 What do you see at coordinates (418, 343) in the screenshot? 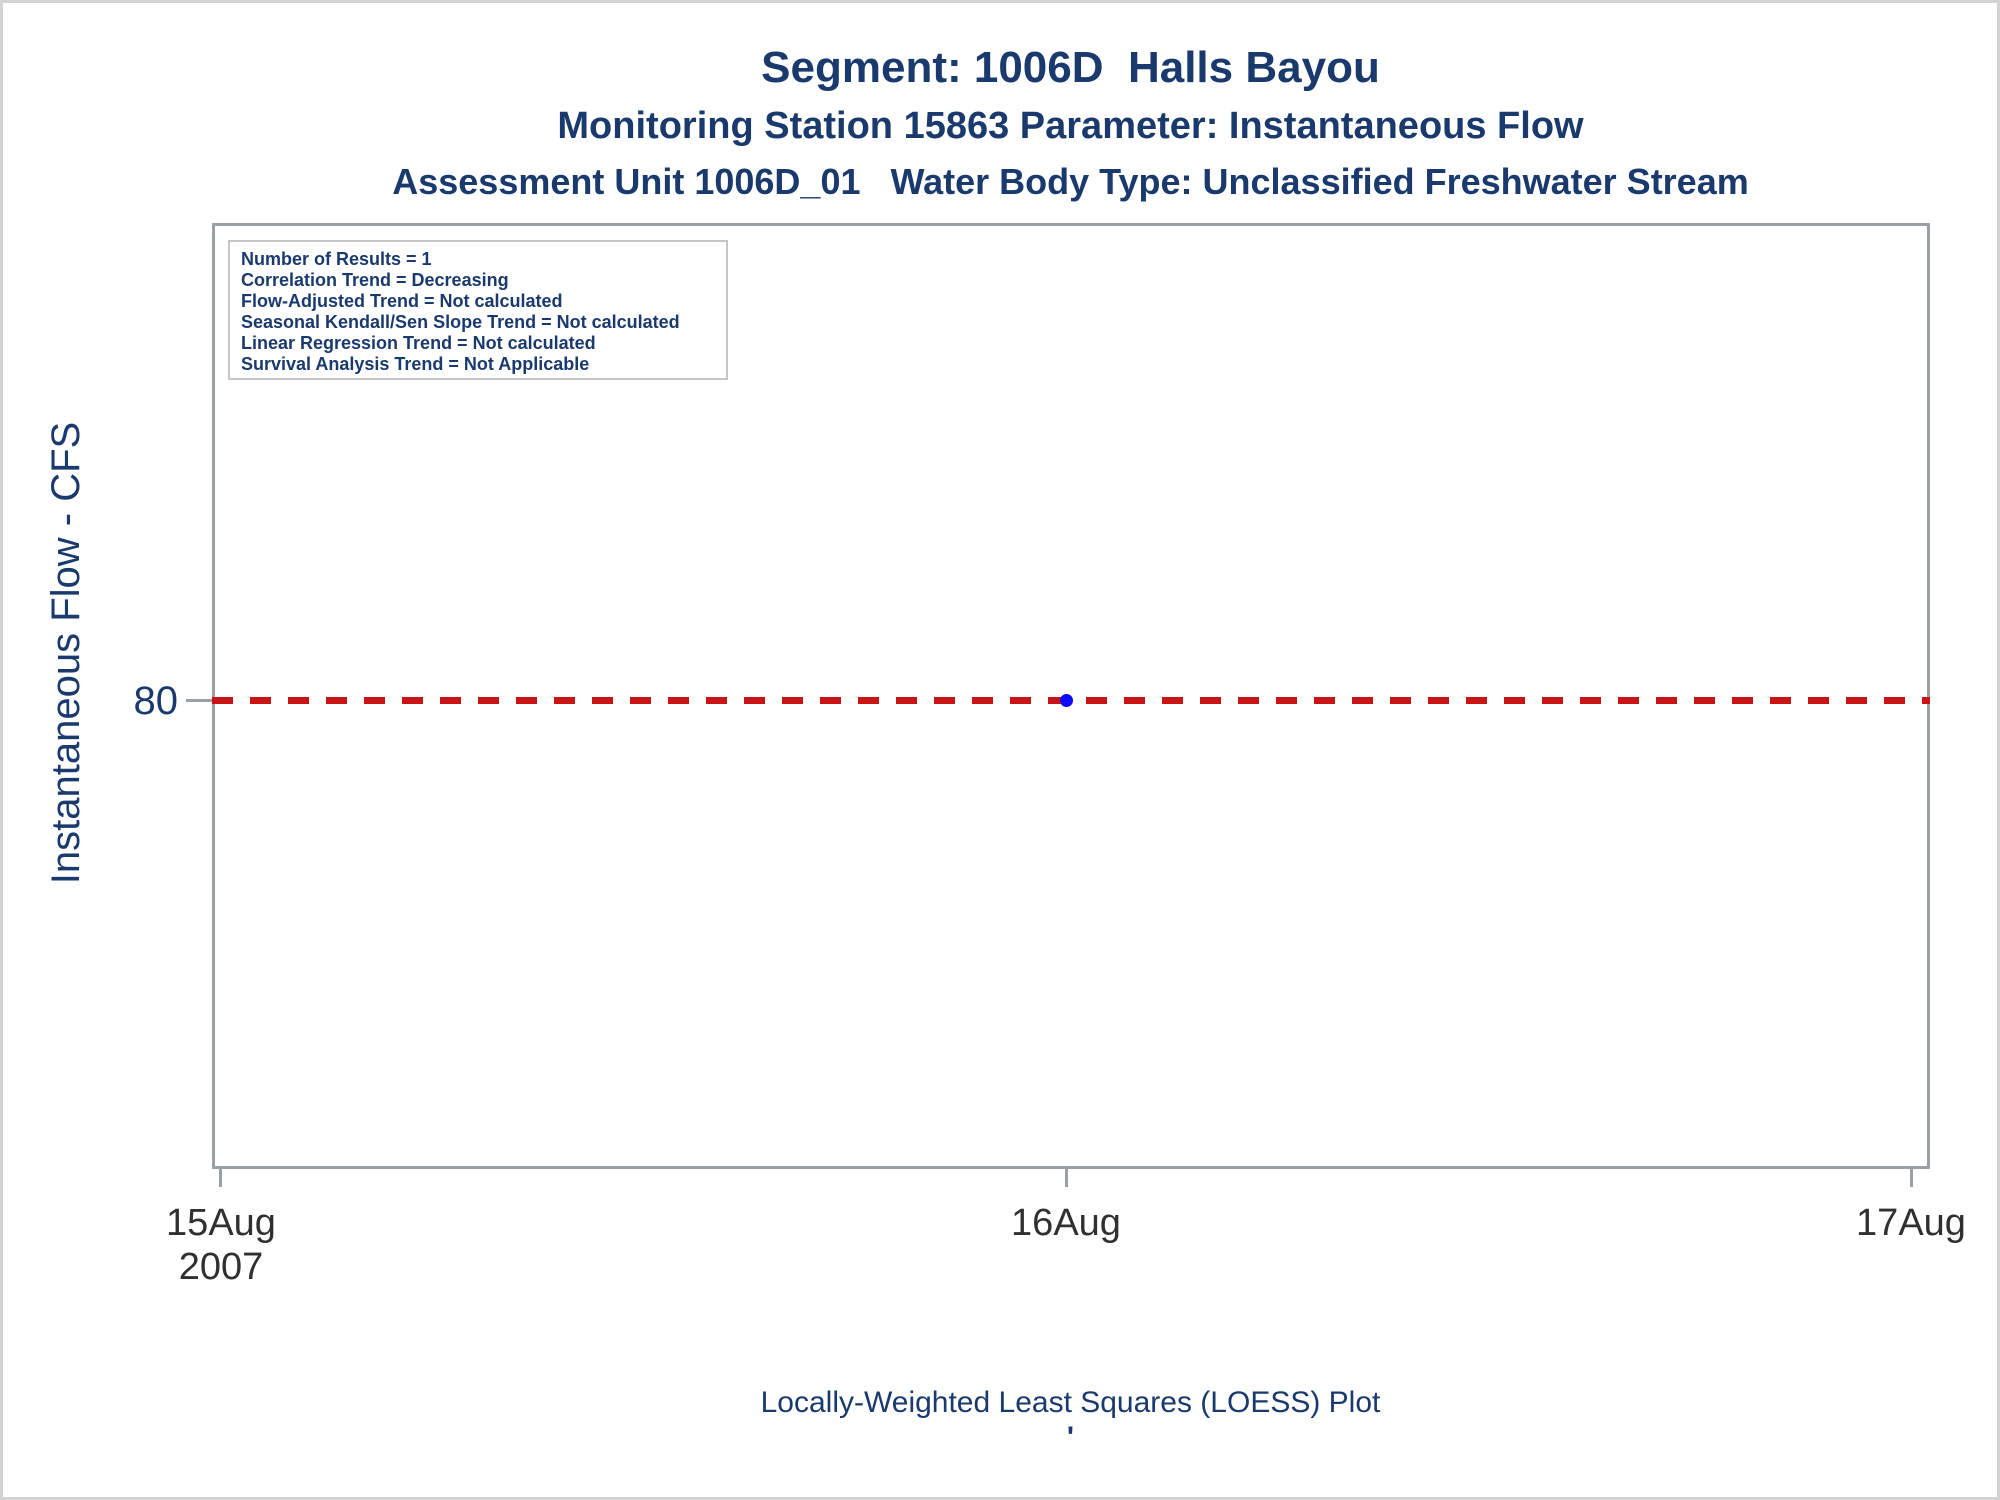
I see `stat-linear-regression-trend: Linear Regression Trend = Not calculated` at bounding box center [418, 343].